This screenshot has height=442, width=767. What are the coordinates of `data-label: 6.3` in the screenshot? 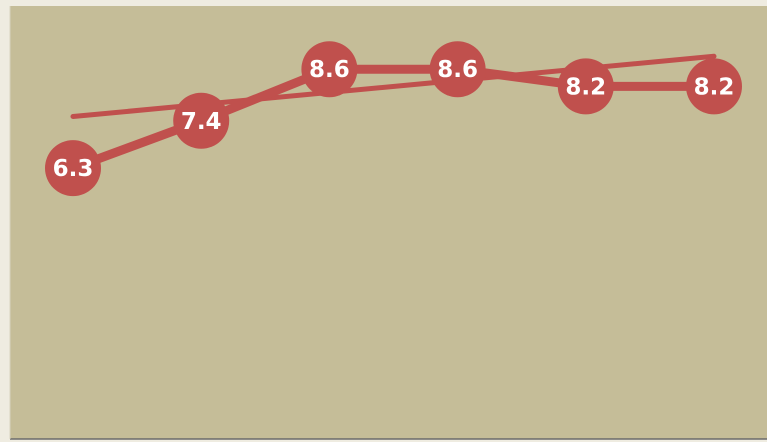 It's located at (73, 169).